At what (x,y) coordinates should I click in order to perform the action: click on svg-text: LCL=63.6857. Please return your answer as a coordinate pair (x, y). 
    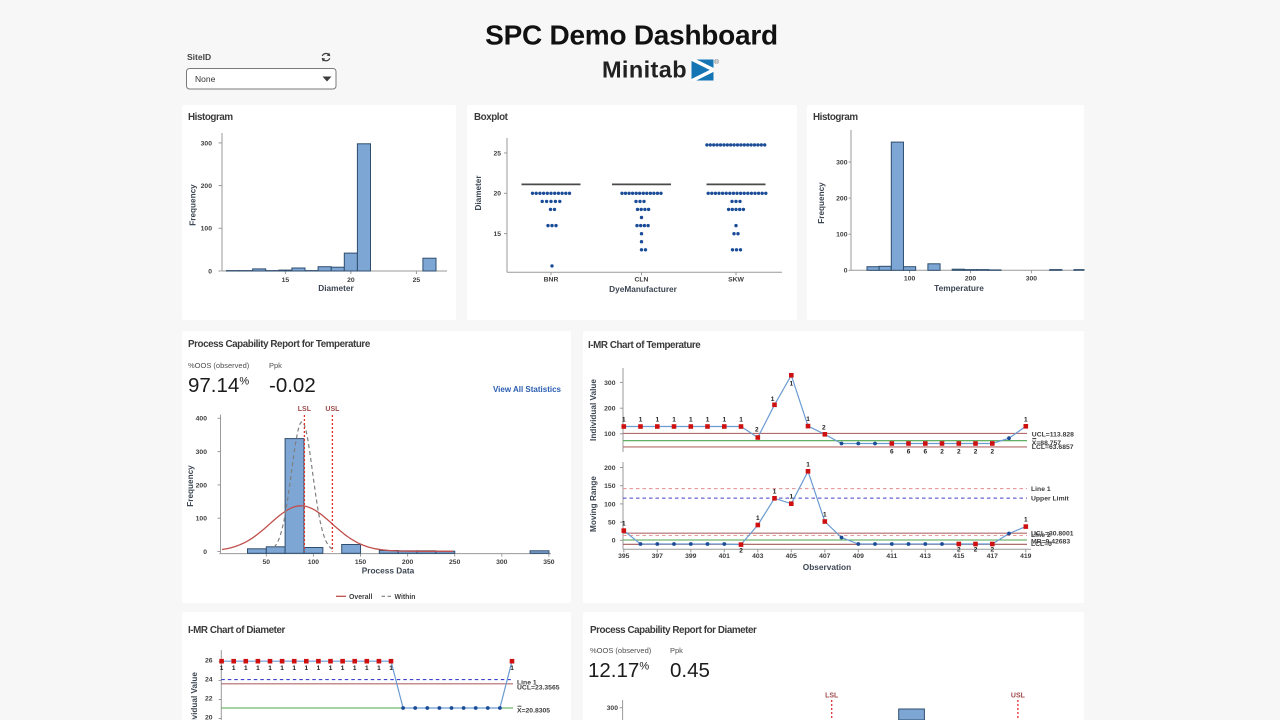
    Looking at the image, I should click on (1053, 447).